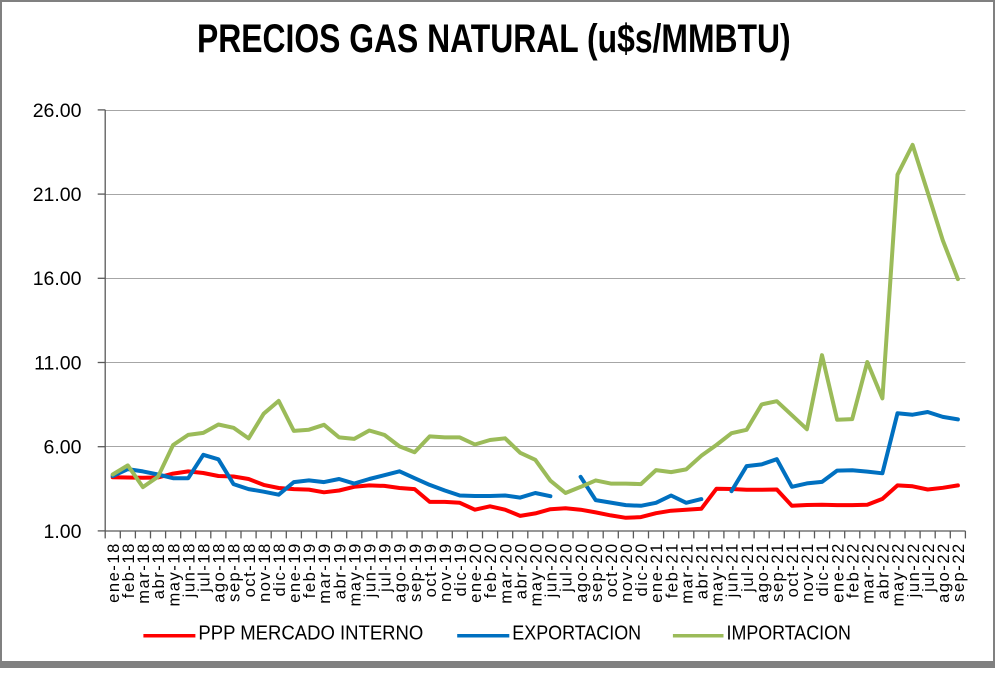 The width and height of the screenshot is (995, 673). What do you see at coordinates (446, 572) in the screenshot?
I see `svg-text: nov-19` at bounding box center [446, 572].